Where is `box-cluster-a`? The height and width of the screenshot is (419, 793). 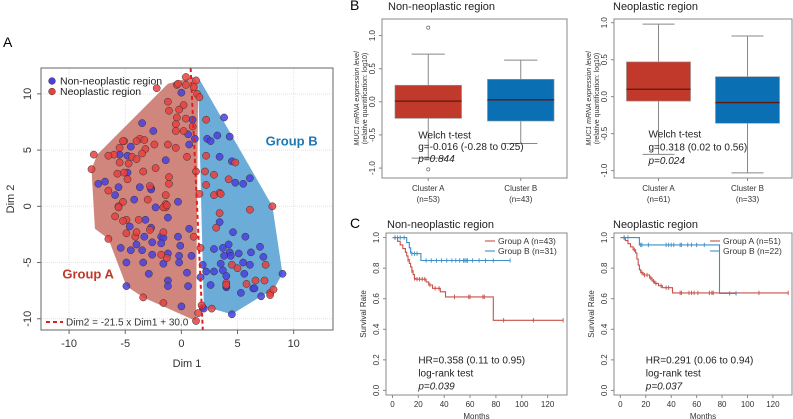 box-cluster-a is located at coordinates (658, 81).